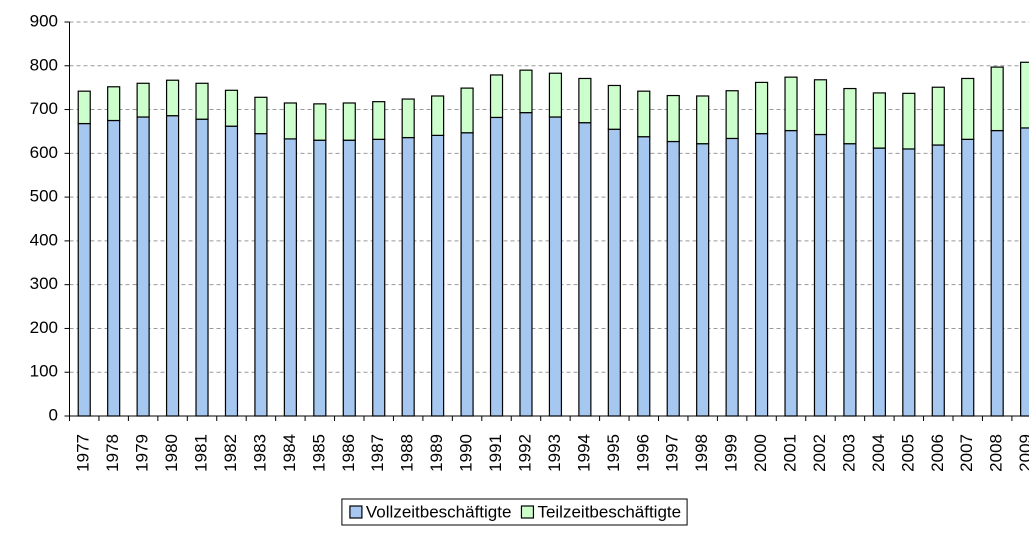  I want to click on x-tick-label: 2005, so click(907, 453).